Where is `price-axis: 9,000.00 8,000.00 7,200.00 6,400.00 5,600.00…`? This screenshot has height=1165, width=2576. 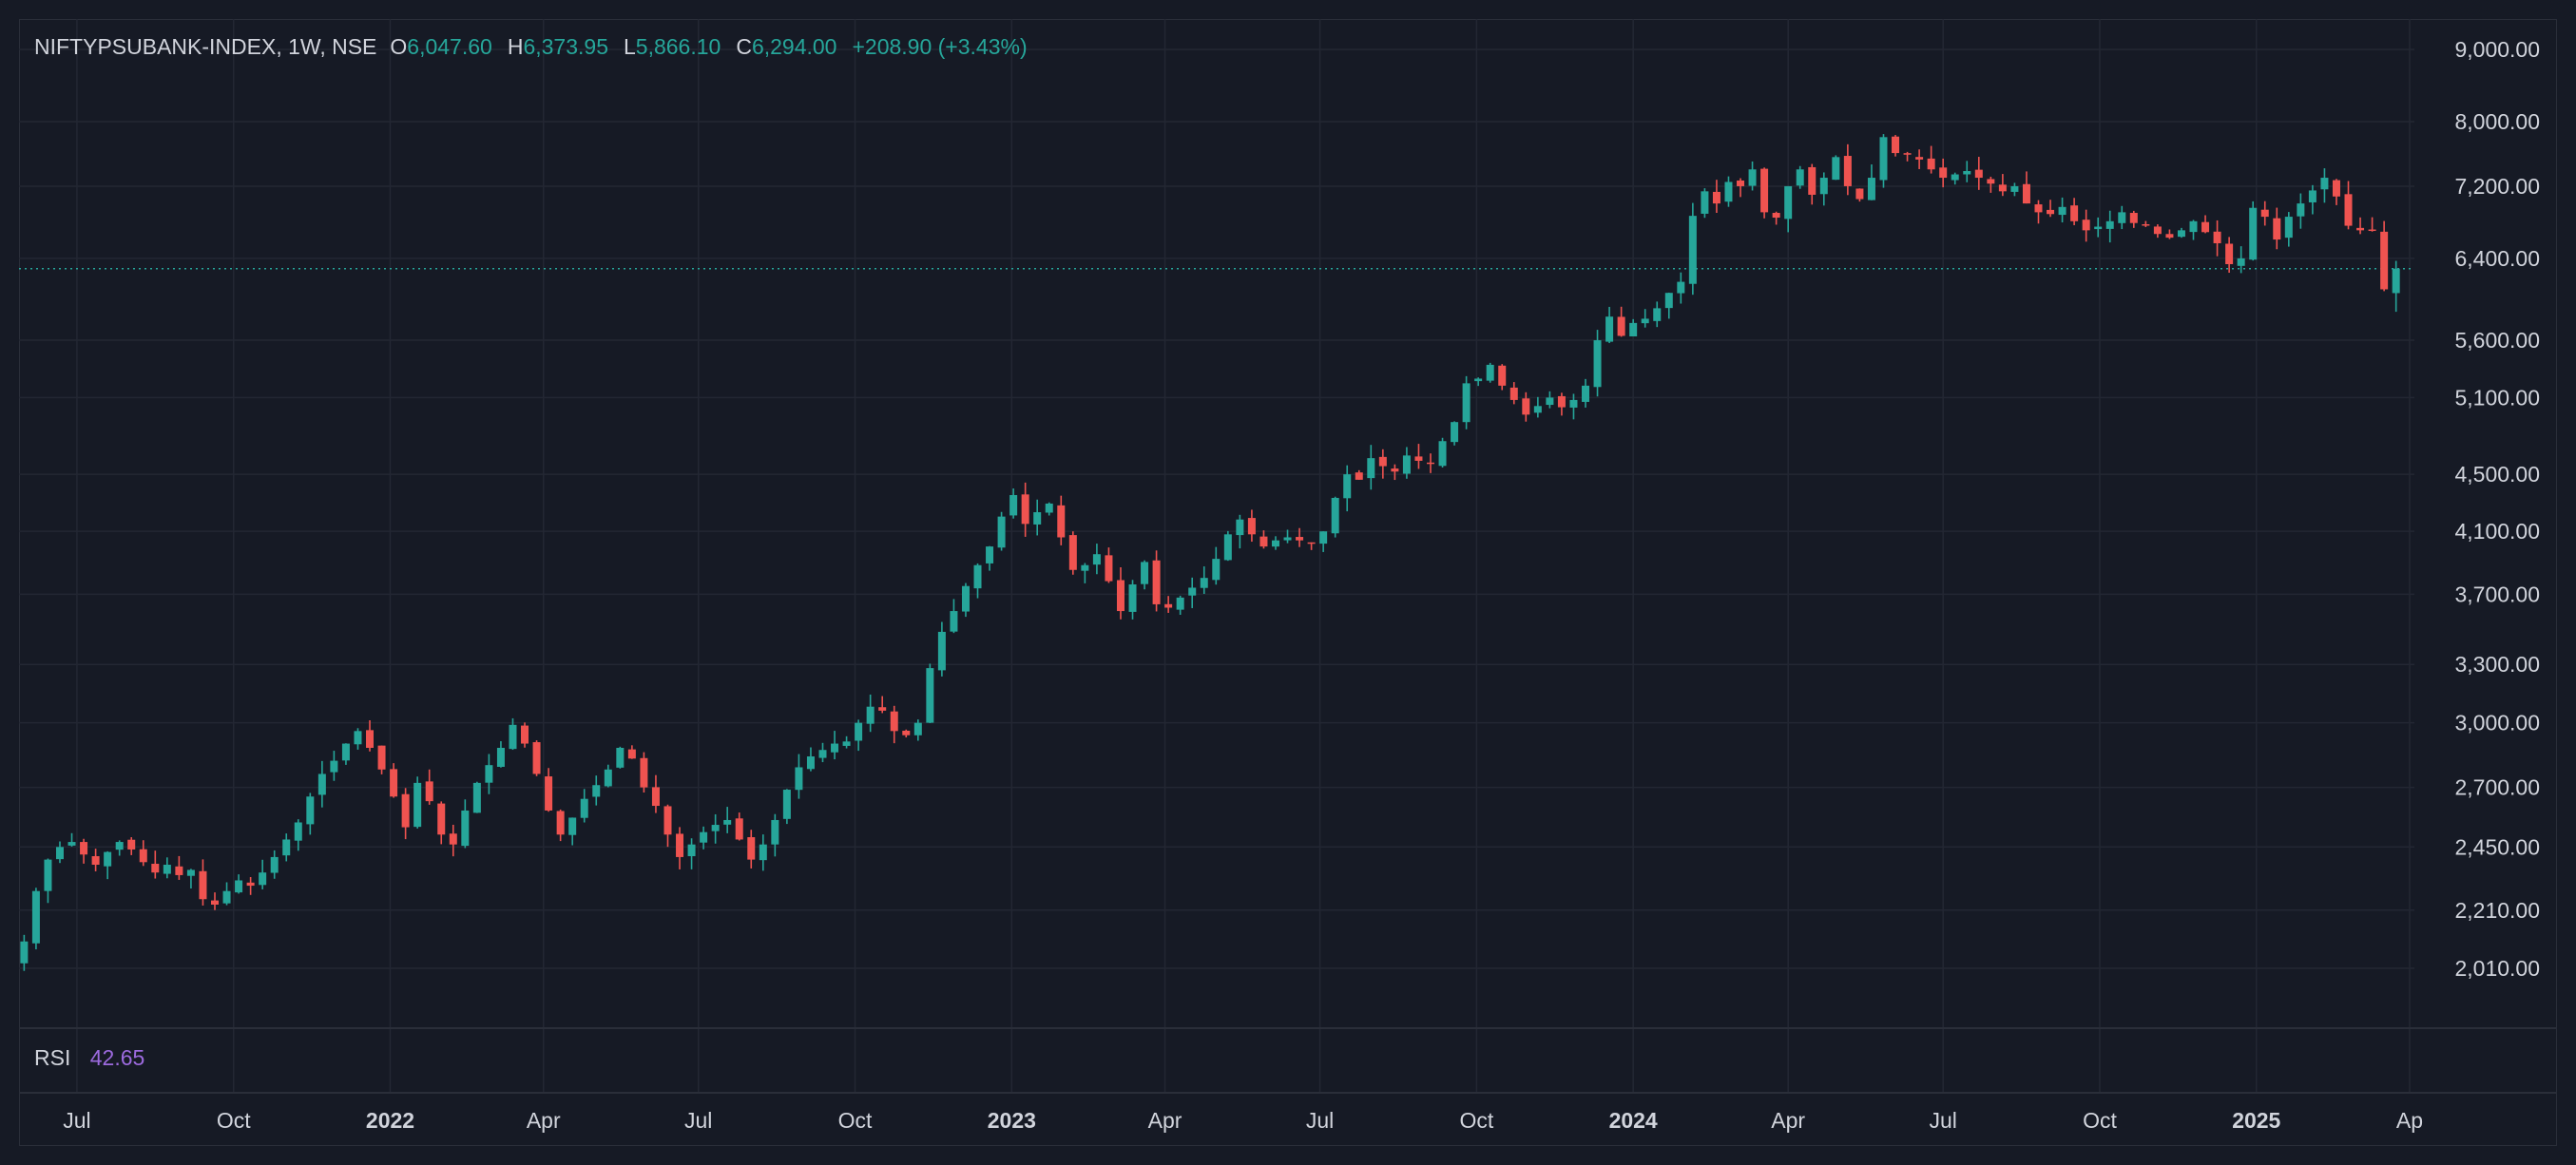 price-axis: 9,000.00 8,000.00 7,200.00 6,400.00 5,600.00… is located at coordinates (2497, 509).